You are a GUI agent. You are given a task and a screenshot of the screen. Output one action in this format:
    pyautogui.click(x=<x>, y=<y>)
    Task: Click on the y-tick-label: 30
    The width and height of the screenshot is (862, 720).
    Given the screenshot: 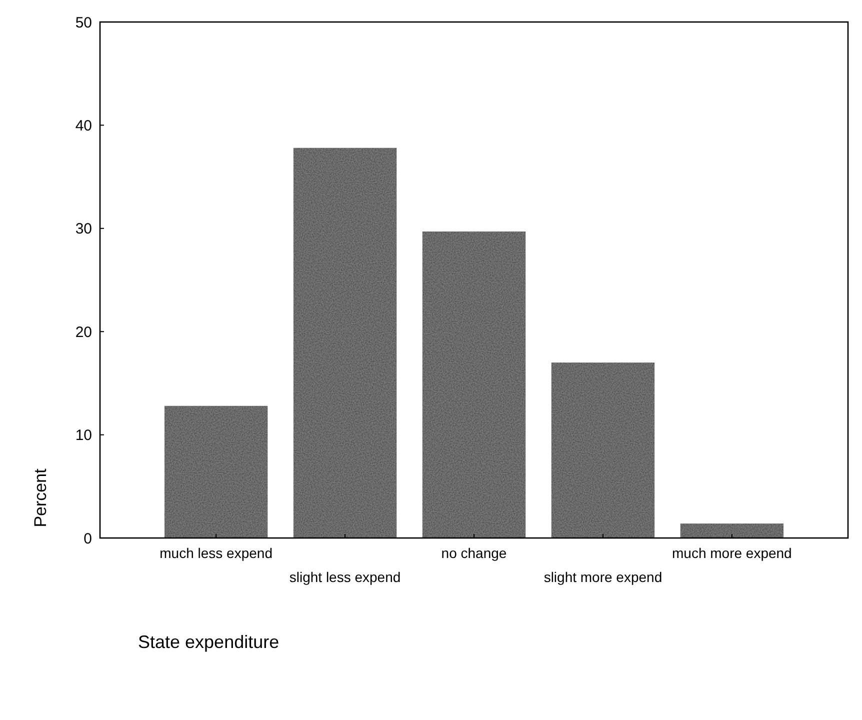 What is the action you would take?
    pyautogui.click(x=83, y=229)
    